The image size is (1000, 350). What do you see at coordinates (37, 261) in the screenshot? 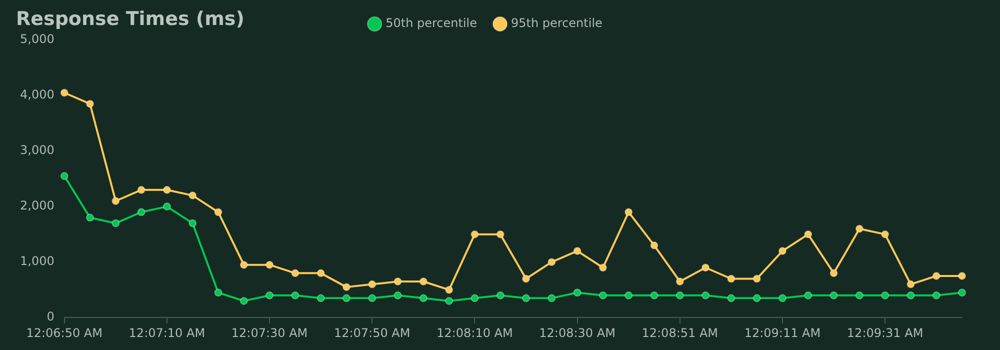
I see `y-tick-label: 1,000` at bounding box center [37, 261].